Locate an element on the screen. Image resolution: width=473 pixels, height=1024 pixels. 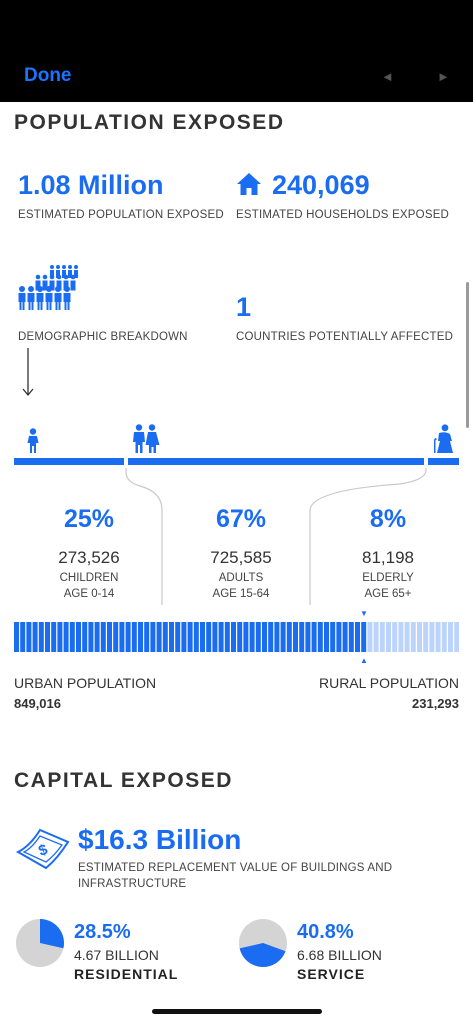
rural-population-label: RURAL POPULATION is located at coordinates (388, 683).